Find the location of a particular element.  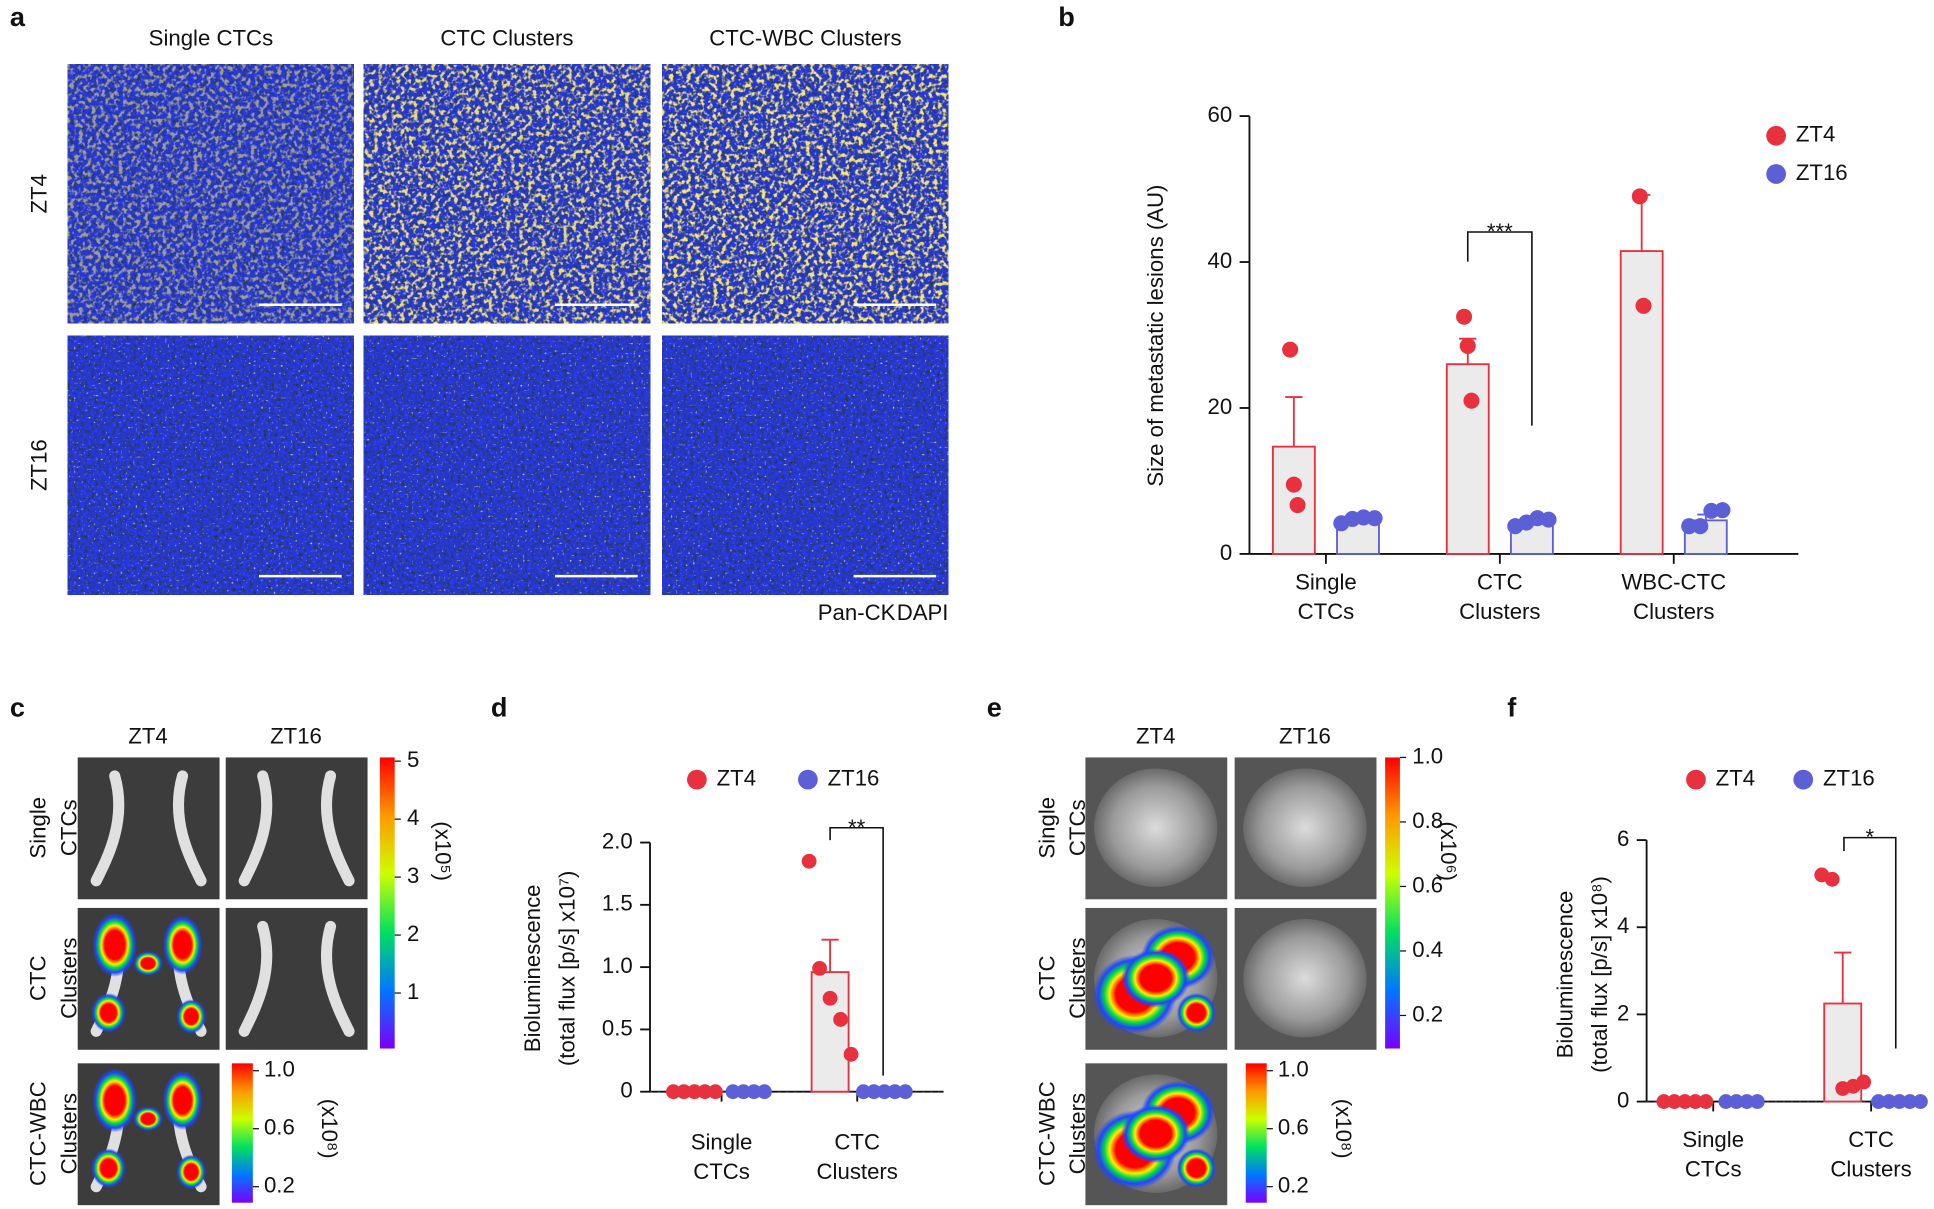

panel-letter: e is located at coordinates (994, 707).